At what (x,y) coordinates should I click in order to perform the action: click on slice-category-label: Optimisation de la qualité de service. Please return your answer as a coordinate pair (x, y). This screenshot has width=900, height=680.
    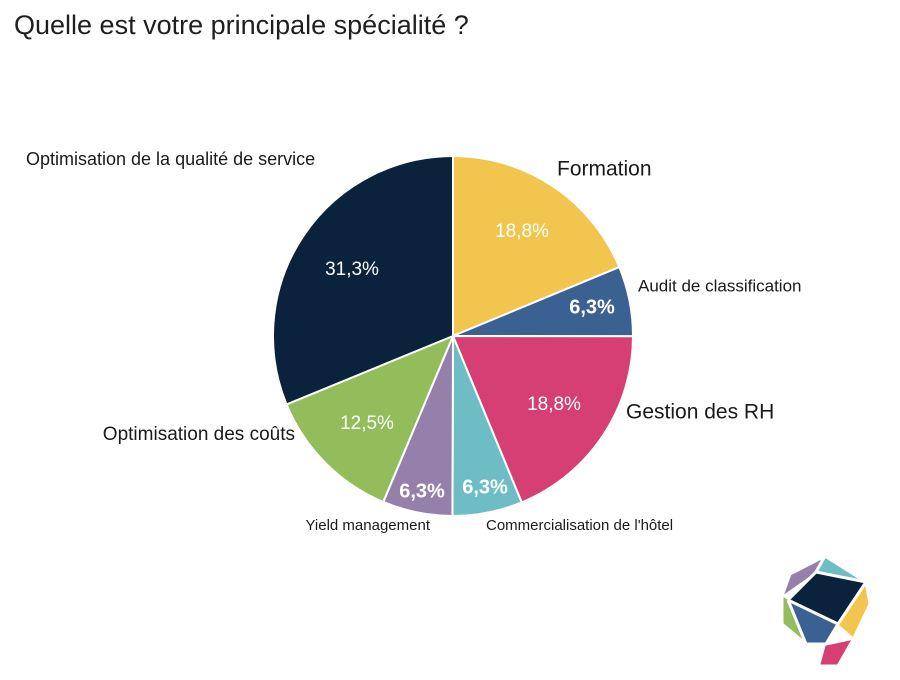
    Looking at the image, I should click on (170, 159).